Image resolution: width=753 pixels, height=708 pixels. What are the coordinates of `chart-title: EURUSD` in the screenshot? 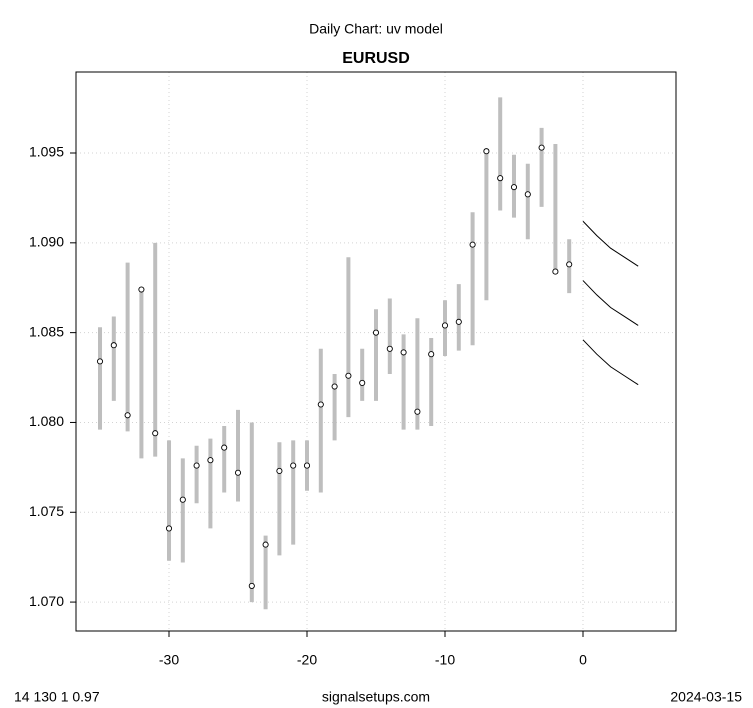 It's located at (376, 58).